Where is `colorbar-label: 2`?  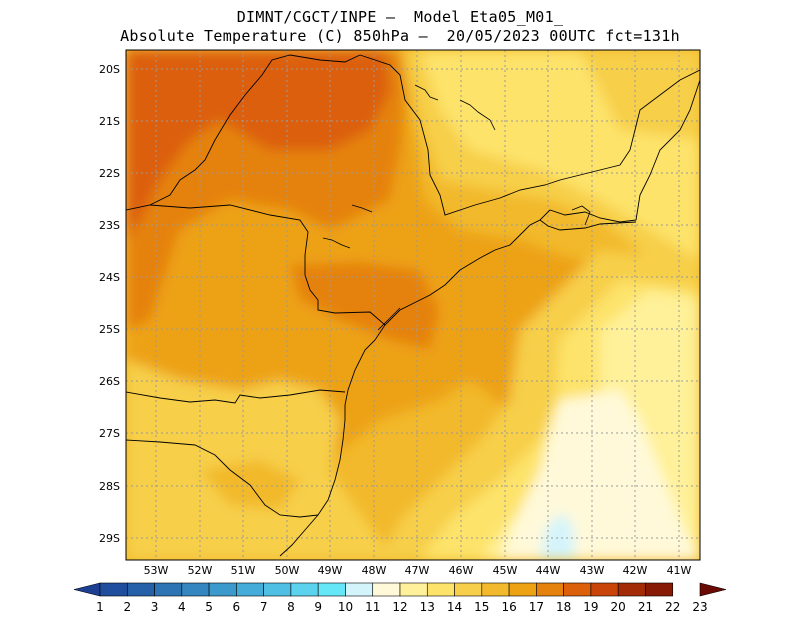
colorbar-label: 2 is located at coordinates (127, 607).